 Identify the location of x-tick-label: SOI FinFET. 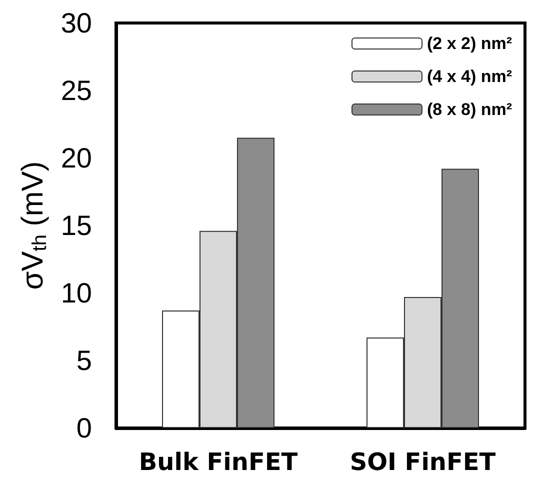
(423, 462).